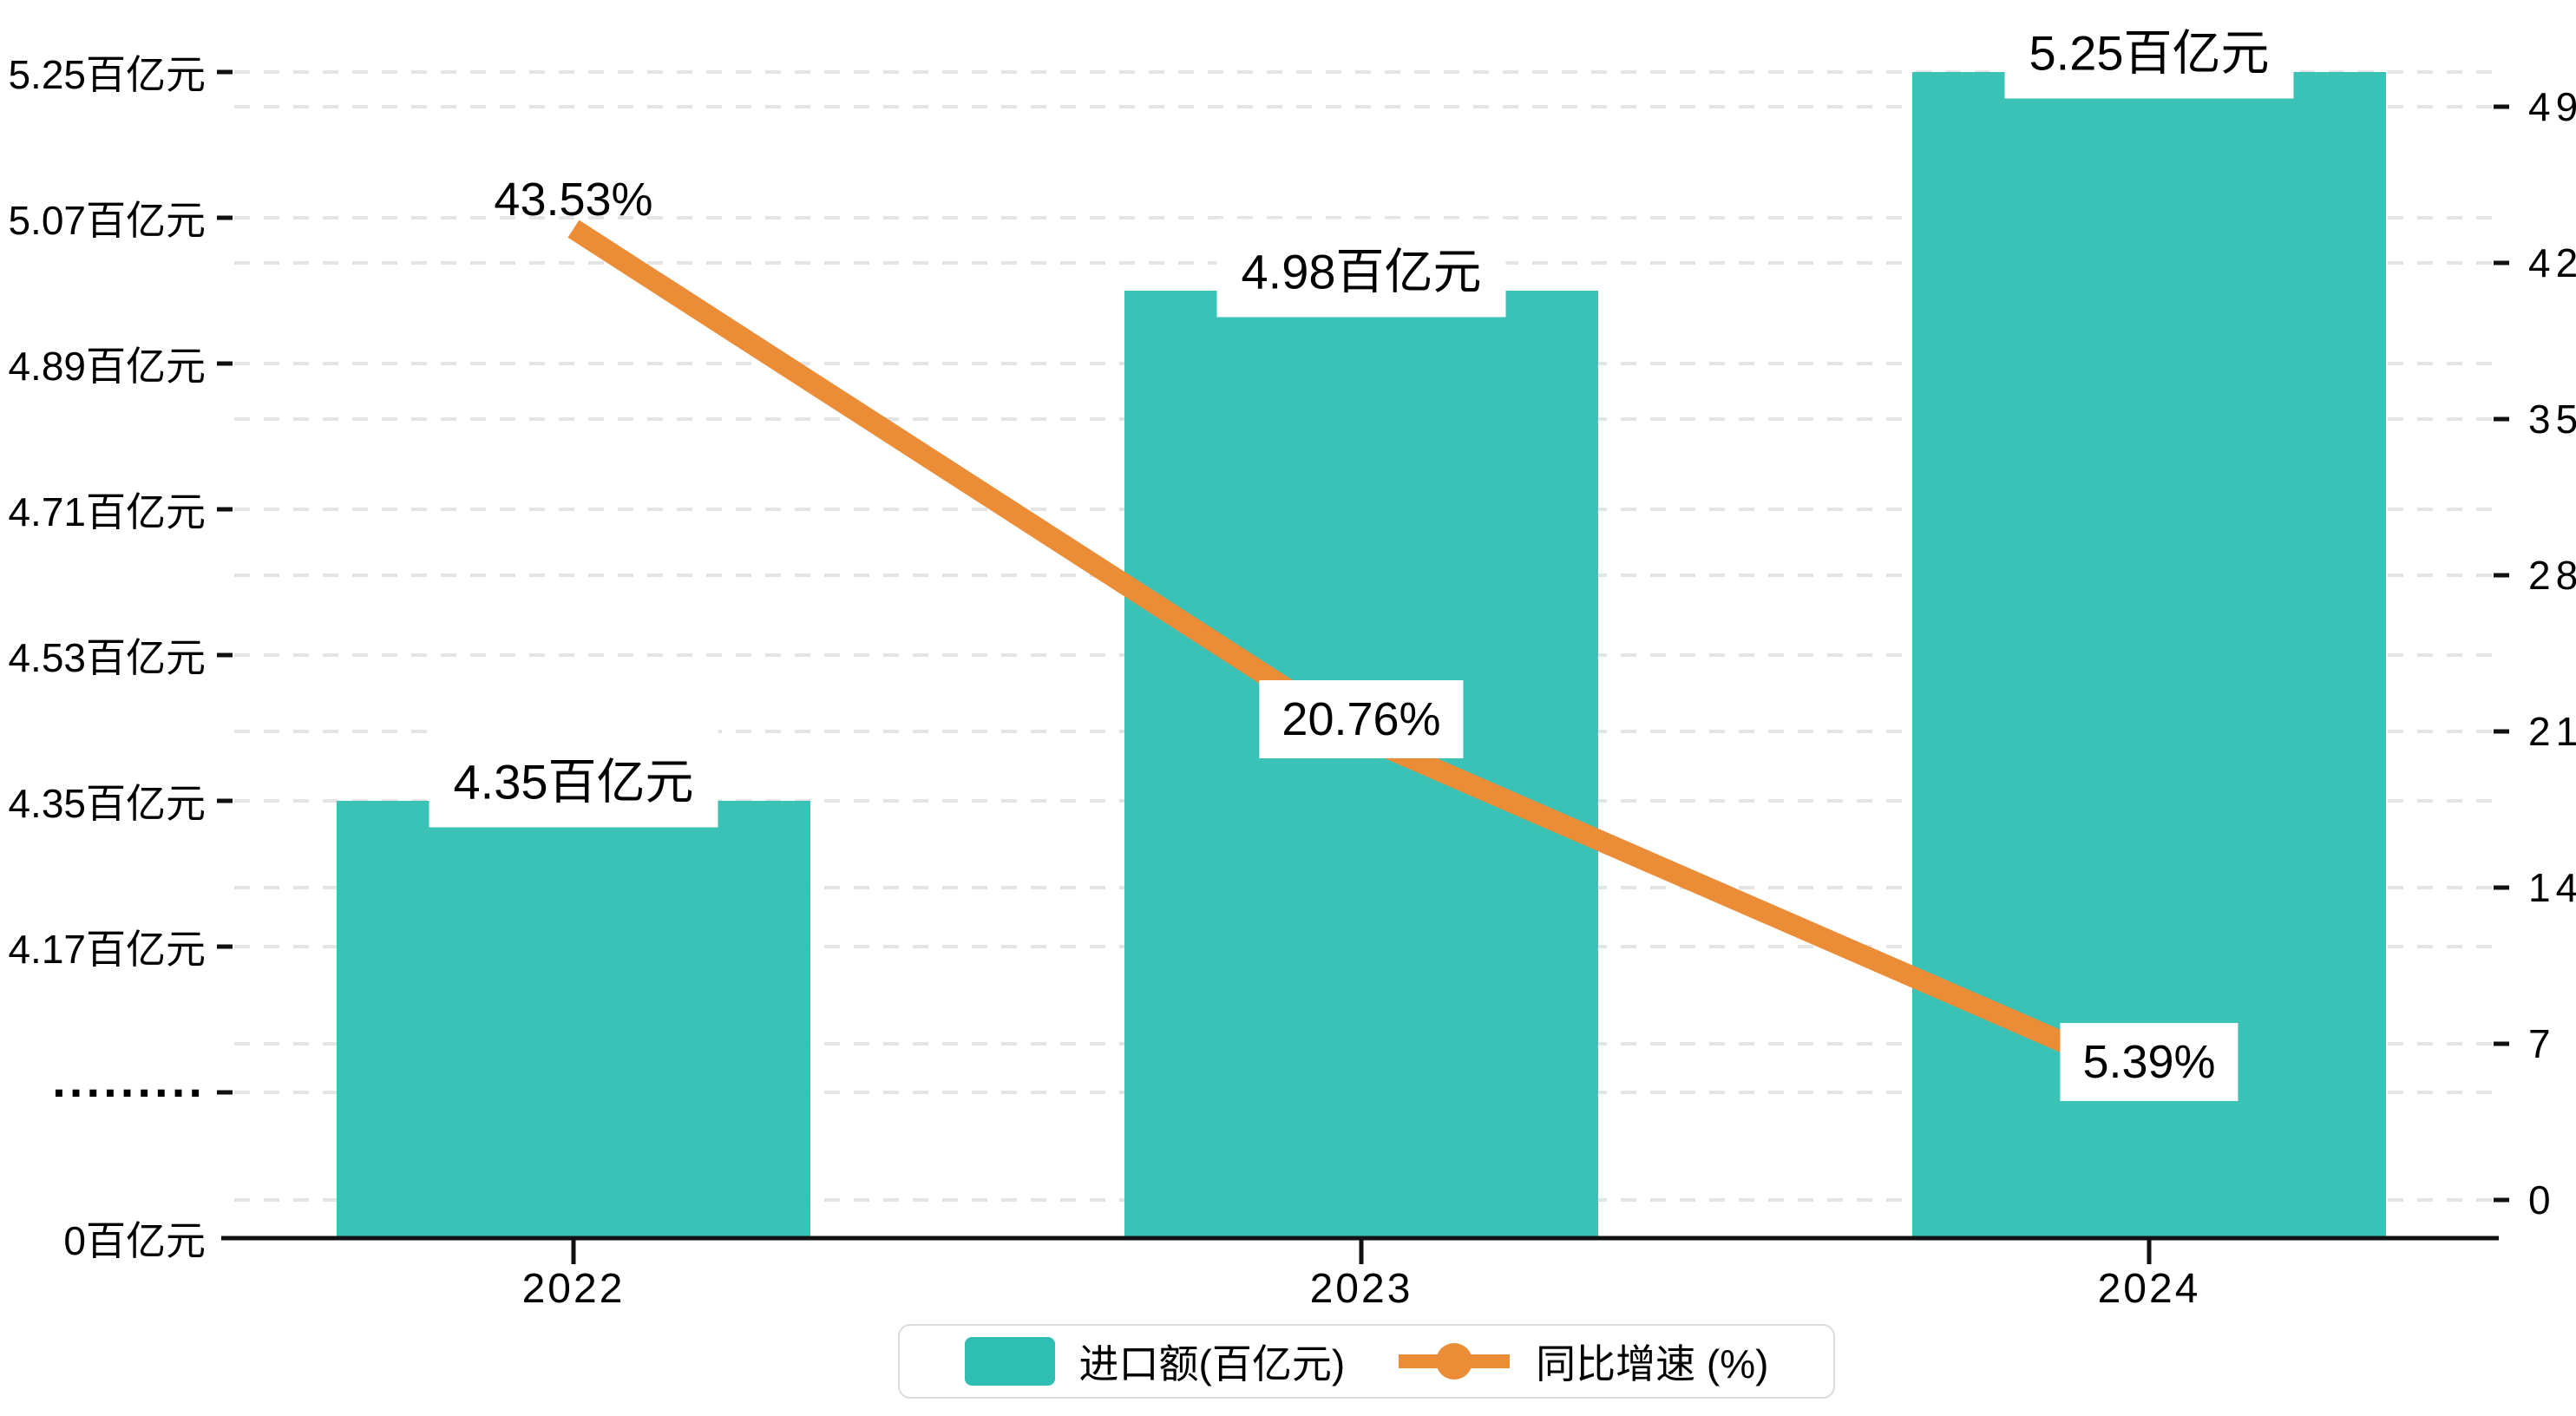 This screenshot has width=2576, height=1416. Describe the element at coordinates (107, 803) in the screenshot. I see `left-axis-tick-label: 4.35百亿元` at that location.